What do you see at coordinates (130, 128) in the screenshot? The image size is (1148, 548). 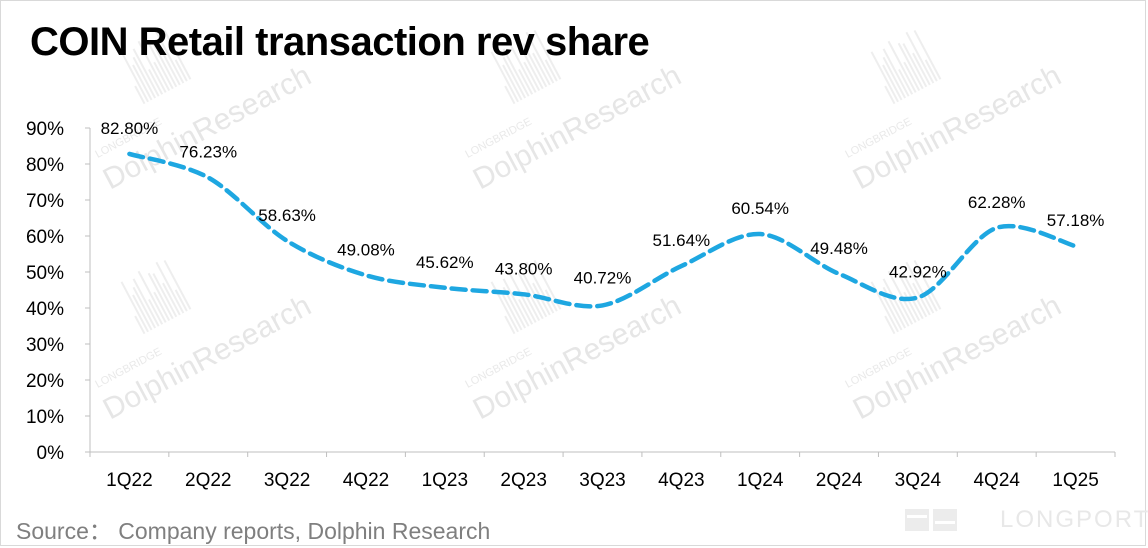 I see `data-label: 82.80%` at bounding box center [130, 128].